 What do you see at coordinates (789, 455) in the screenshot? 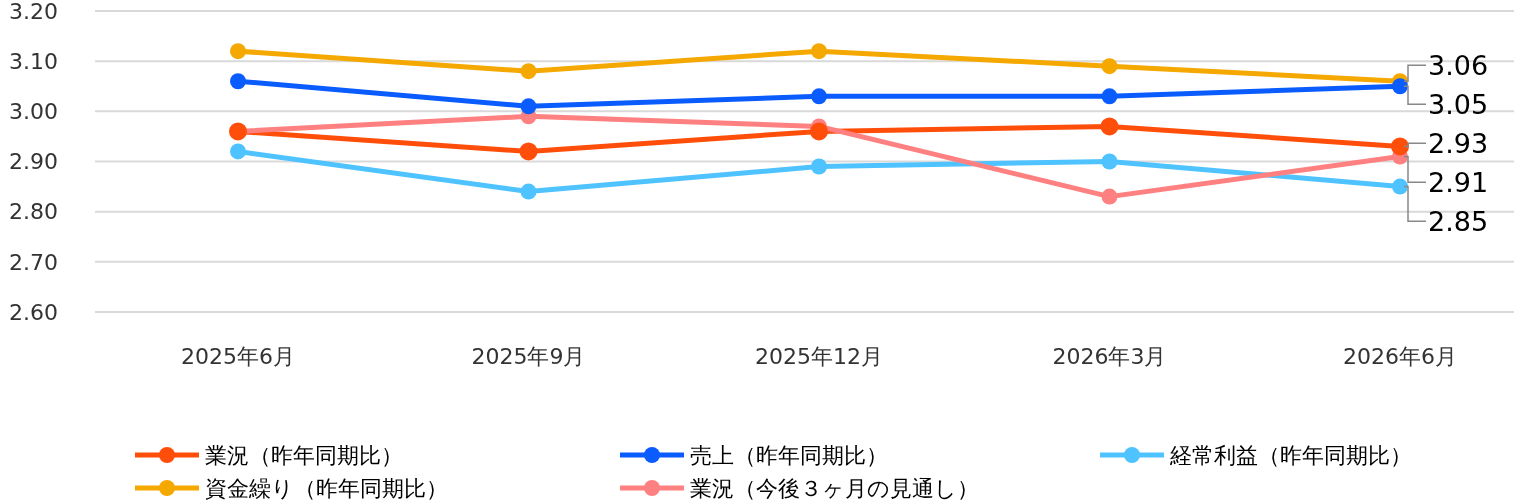
I see `legend-label: 売上（昨年同期比）` at bounding box center [789, 455].